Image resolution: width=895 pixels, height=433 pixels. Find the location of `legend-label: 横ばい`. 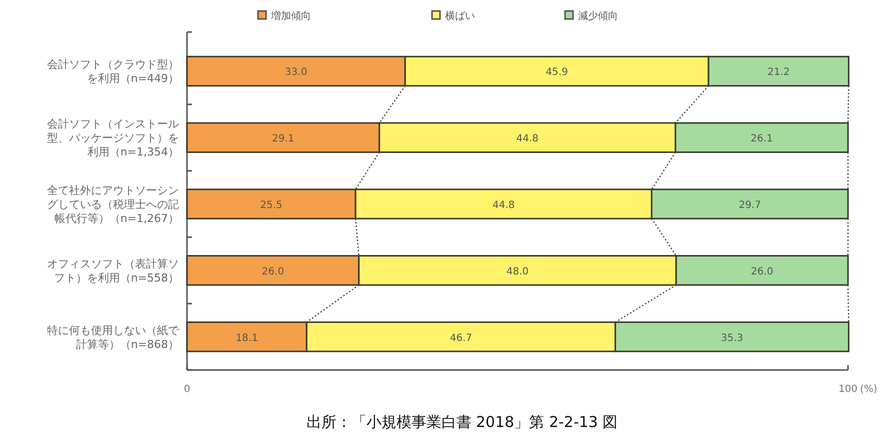

legend-label: 横ばい is located at coordinates (460, 16).